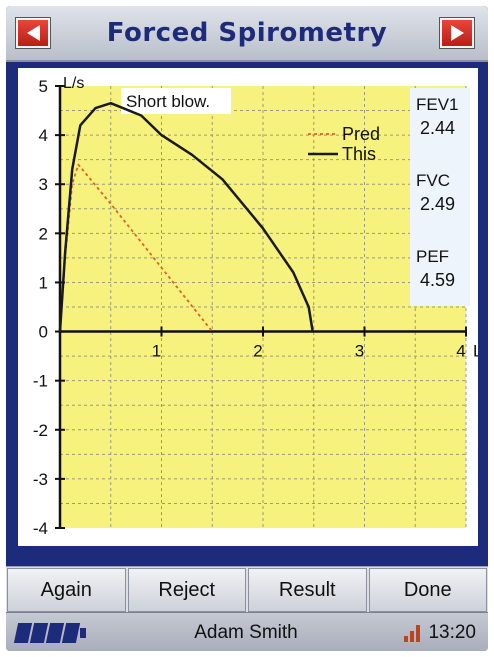 The height and width of the screenshot is (657, 494). Describe the element at coordinates (73, 83) in the screenshot. I see `y-axis-label: L/s` at that location.